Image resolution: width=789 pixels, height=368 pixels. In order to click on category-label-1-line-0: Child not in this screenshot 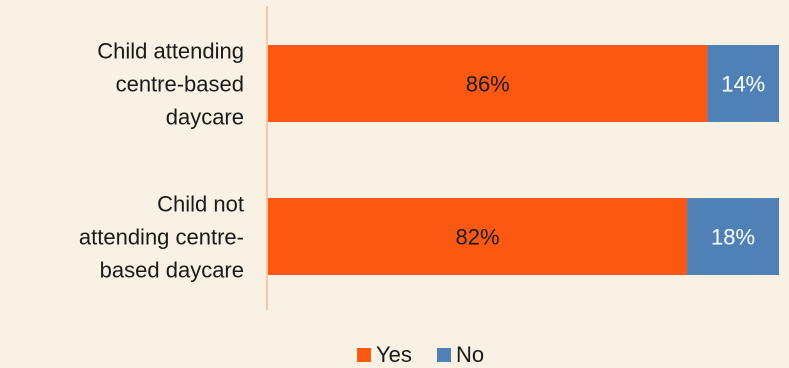, I will do `click(200, 204)`.